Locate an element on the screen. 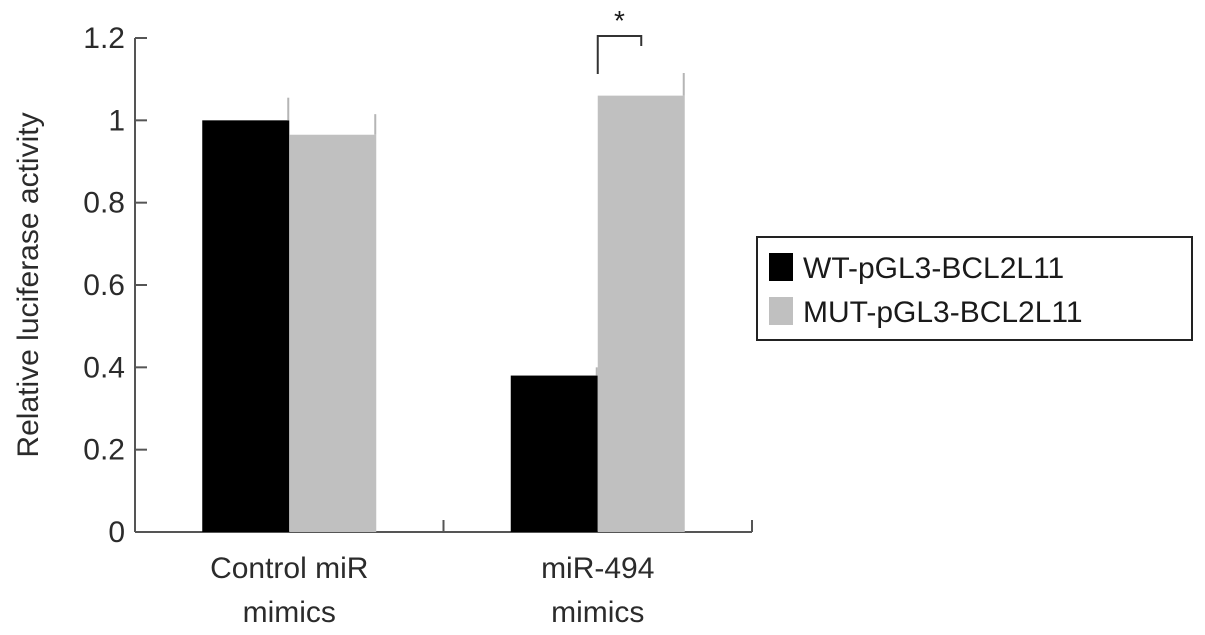 This screenshot has width=1205, height=635. y-tick-label: 0.8 is located at coordinates (104, 203).